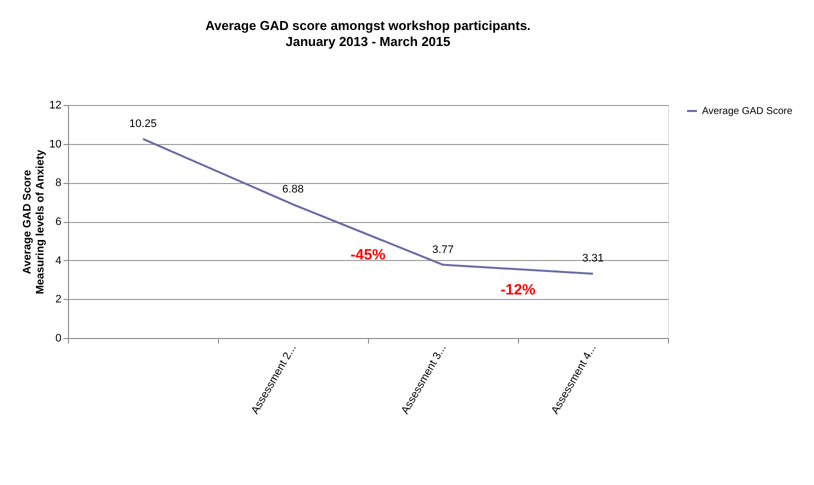 This screenshot has height=485, width=814. I want to click on annotation: -12%, so click(518, 289).